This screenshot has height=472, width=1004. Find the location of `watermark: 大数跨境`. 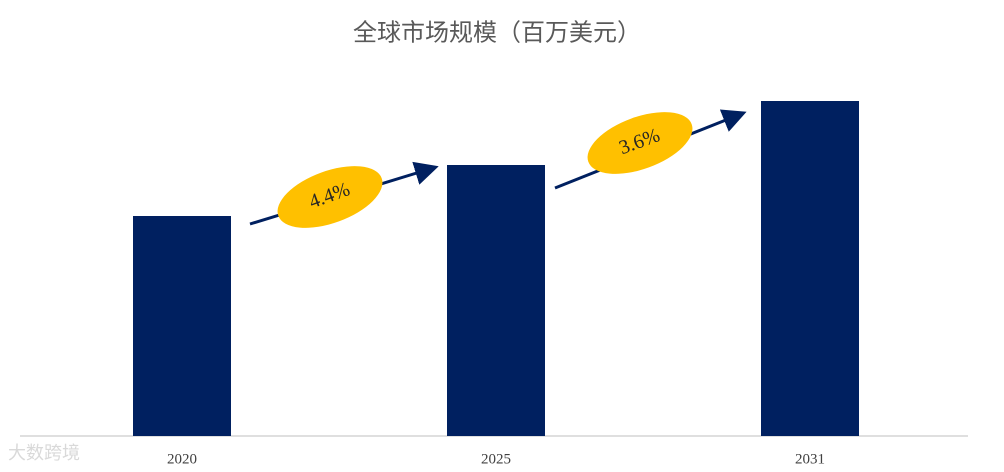

watermark: 大数跨境 is located at coordinates (44, 453).